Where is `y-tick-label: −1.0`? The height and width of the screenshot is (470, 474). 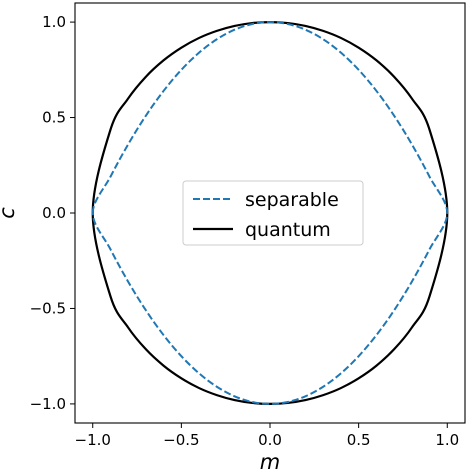 y-tick-label: −1.0 is located at coordinates (48, 404).